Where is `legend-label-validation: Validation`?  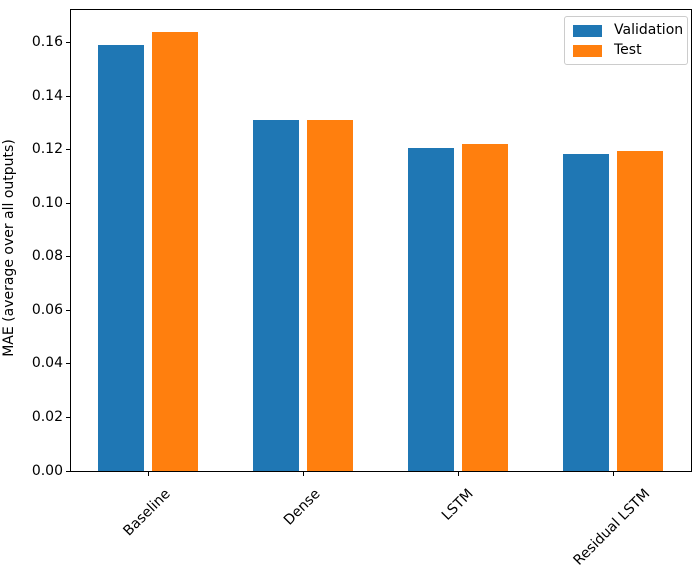 legend-label-validation: Validation is located at coordinates (649, 30).